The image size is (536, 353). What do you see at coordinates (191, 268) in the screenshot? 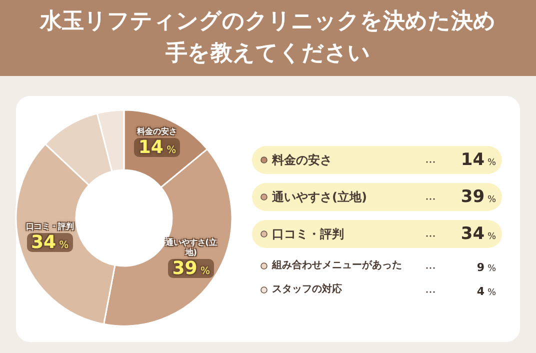
I see `data-label: 39 %` at bounding box center [191, 268].